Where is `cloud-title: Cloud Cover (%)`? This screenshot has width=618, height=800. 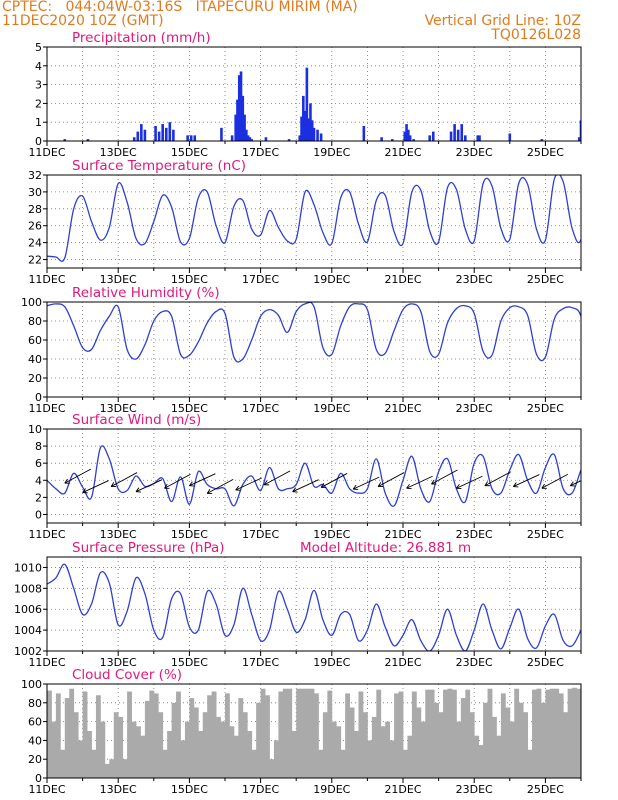 cloud-title: Cloud Cover (%) is located at coordinates (127, 675).